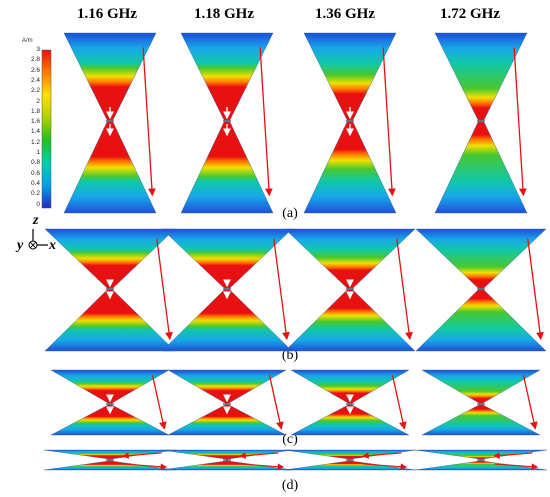  I want to click on colorbar-tick-label: 3, so click(38, 49).